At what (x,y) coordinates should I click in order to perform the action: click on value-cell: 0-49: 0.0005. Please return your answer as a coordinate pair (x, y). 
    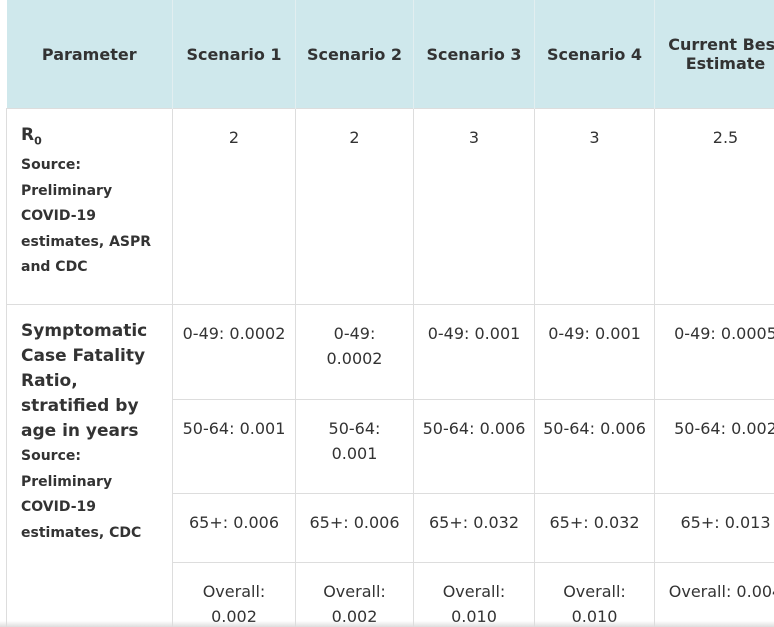
    Looking at the image, I should click on (714, 352).